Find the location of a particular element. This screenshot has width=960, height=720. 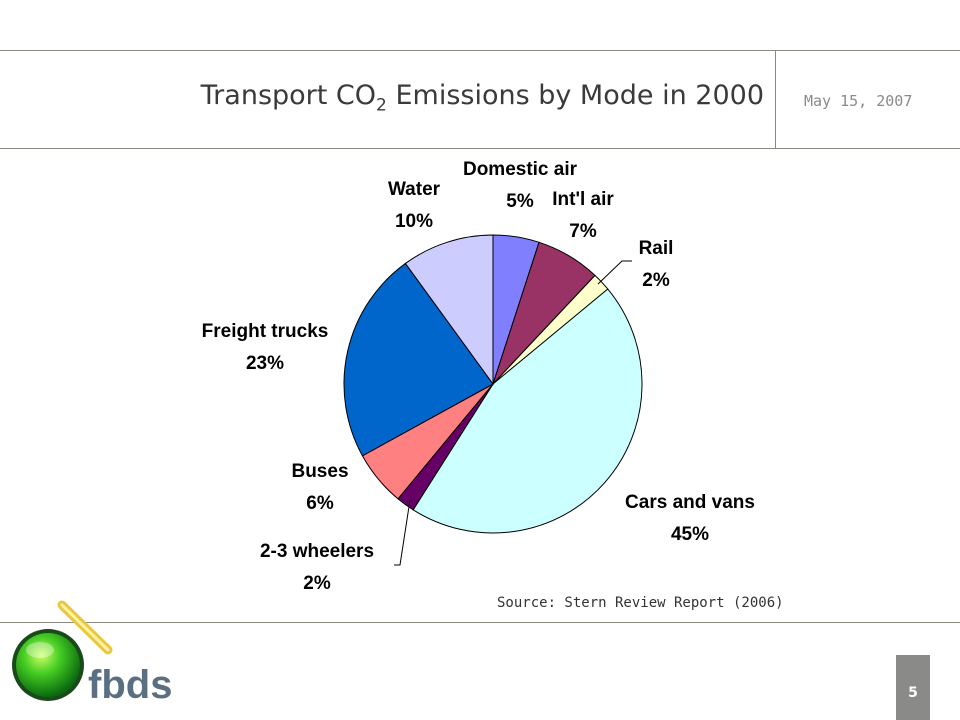

title-rest: Emissions by Mode in 2000 is located at coordinates (575, 95).